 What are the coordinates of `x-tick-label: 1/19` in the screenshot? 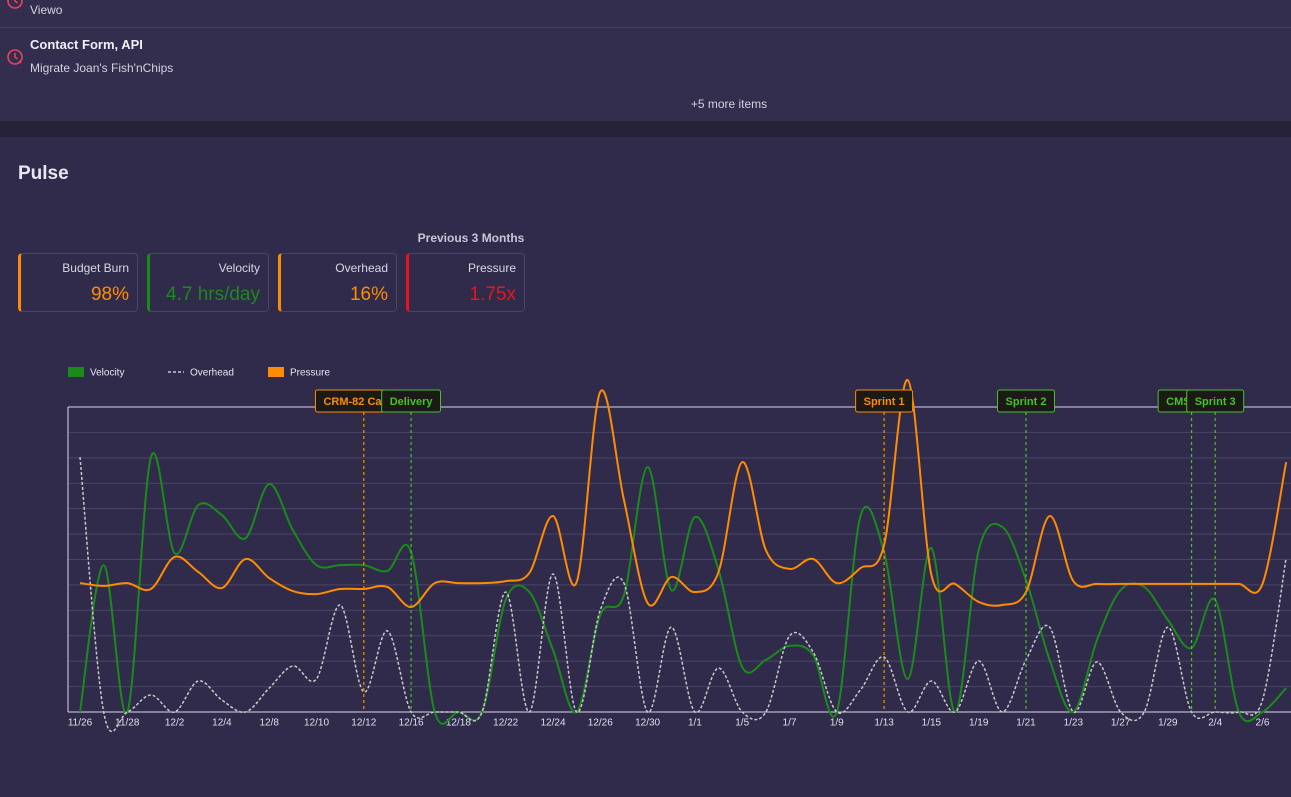 It's located at (979, 723).